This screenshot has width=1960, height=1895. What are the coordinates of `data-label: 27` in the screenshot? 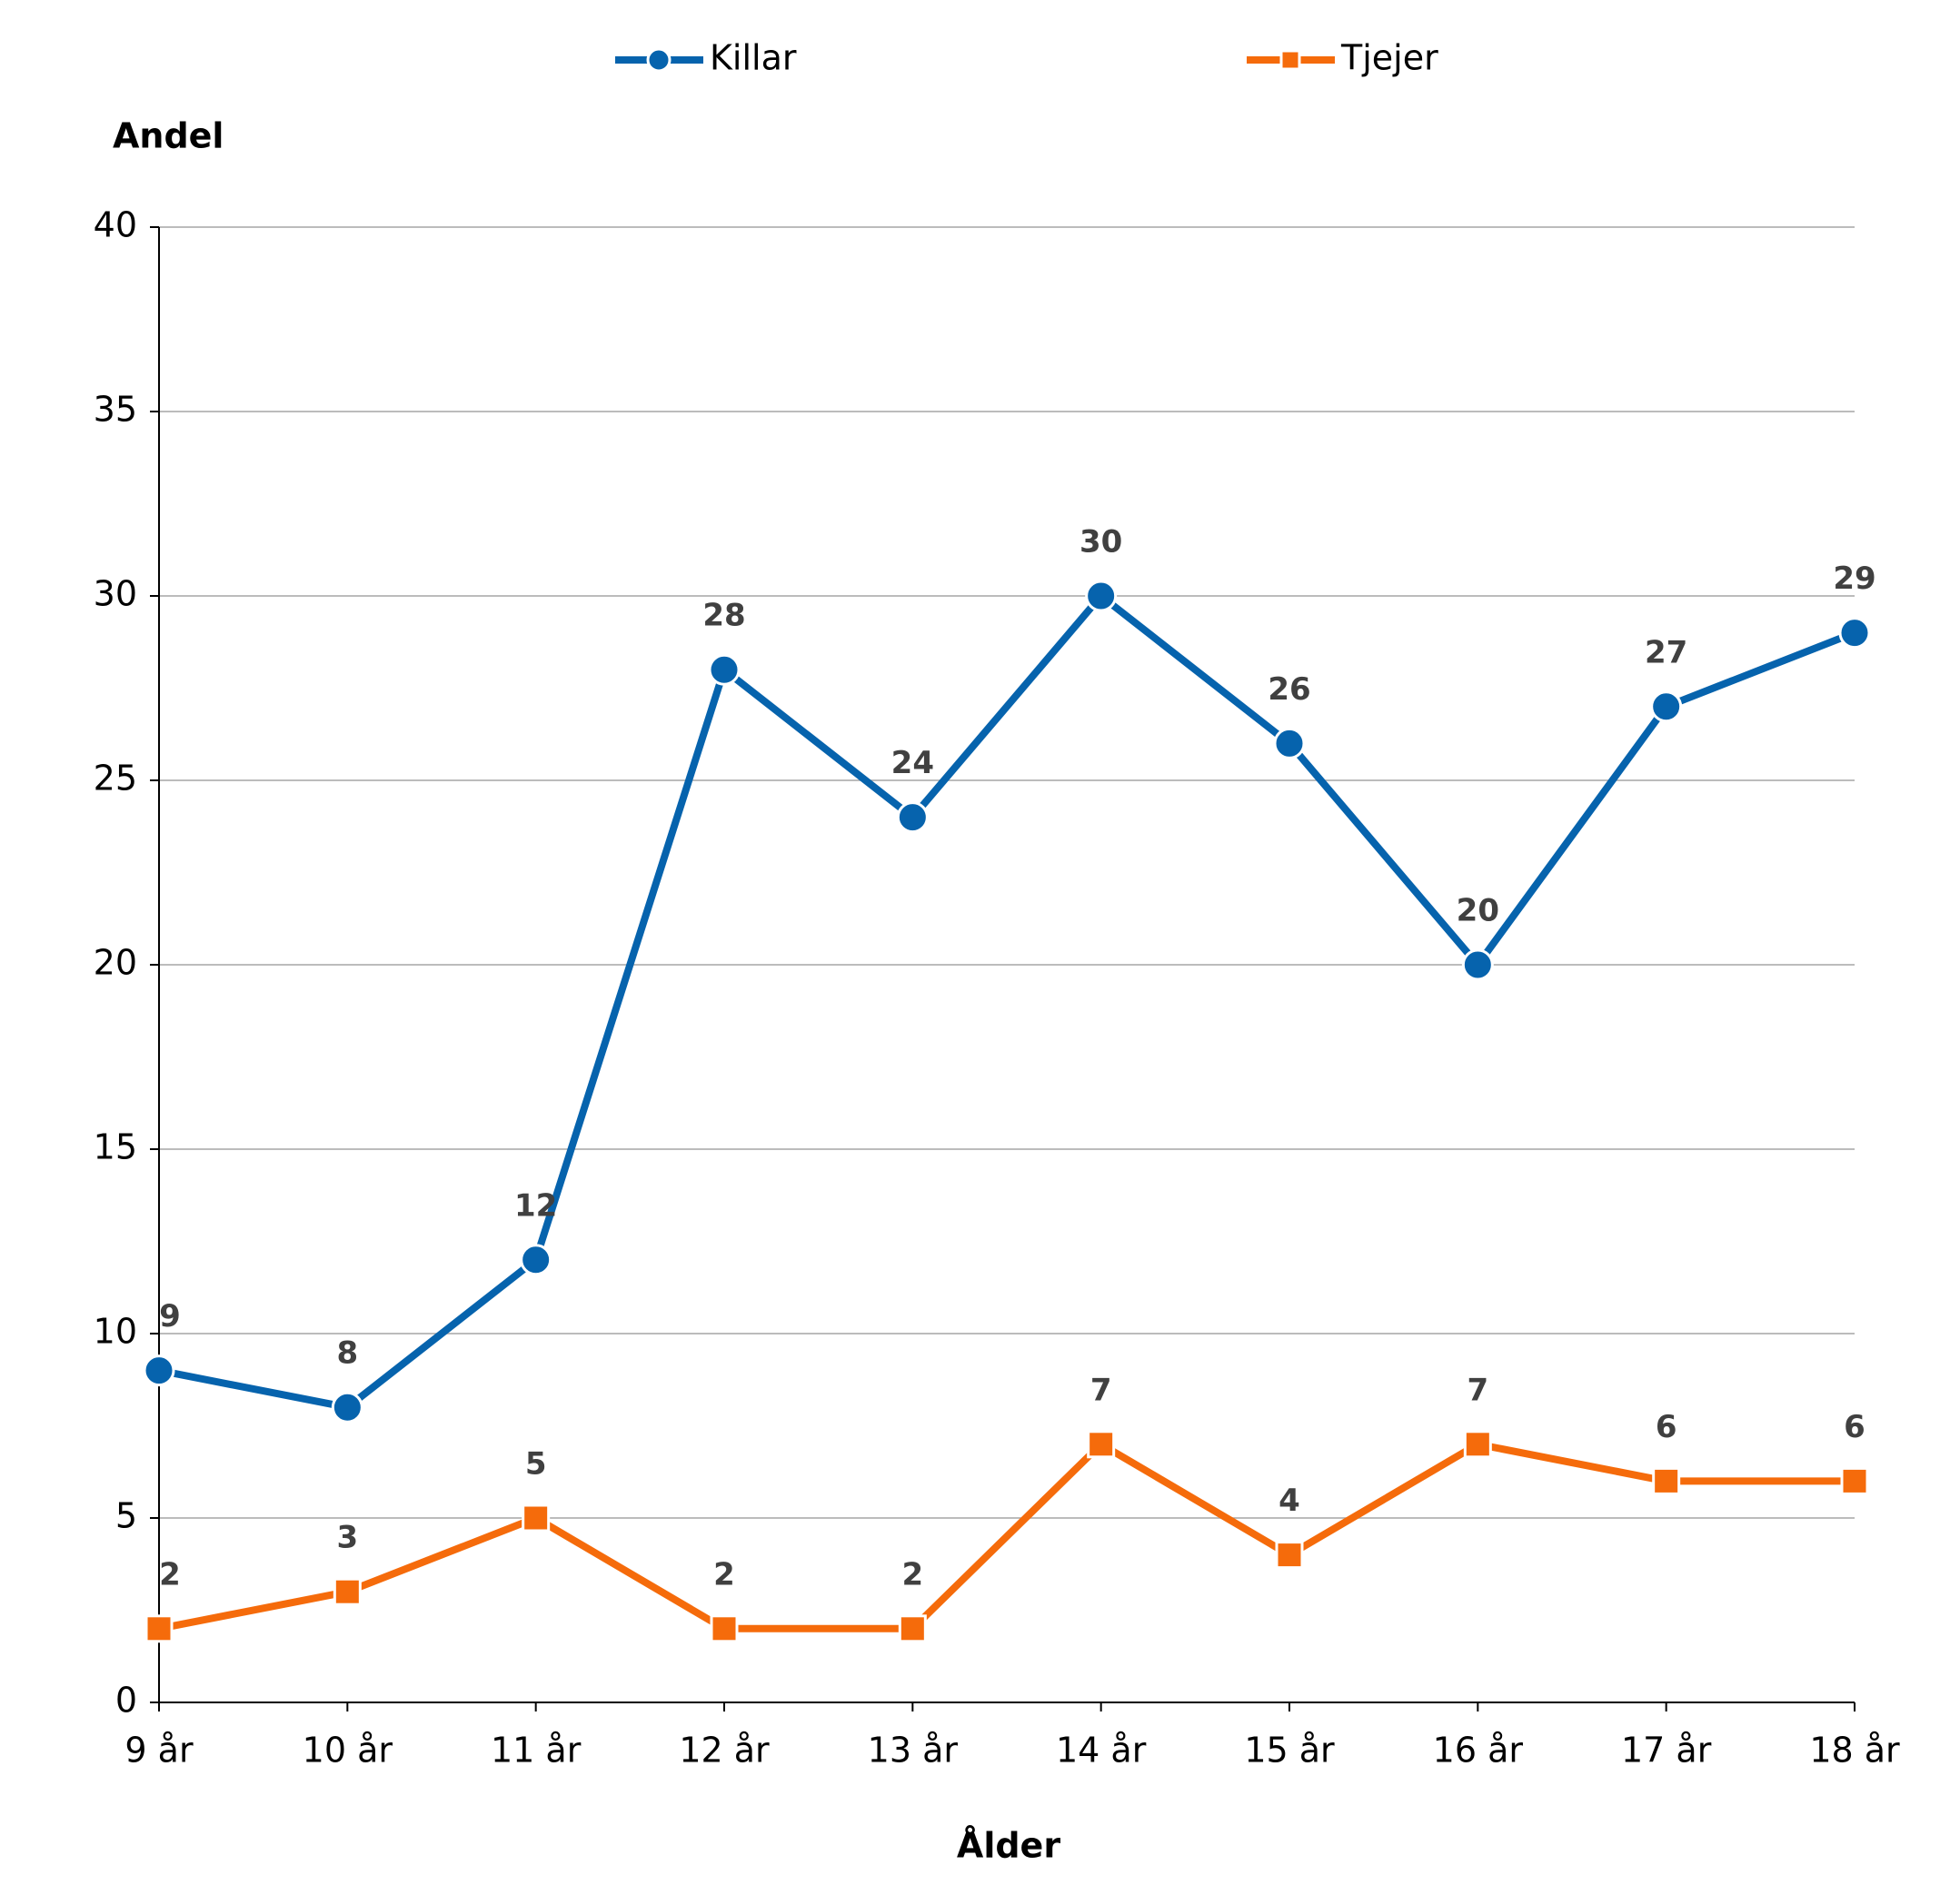 It's located at (1666, 652).